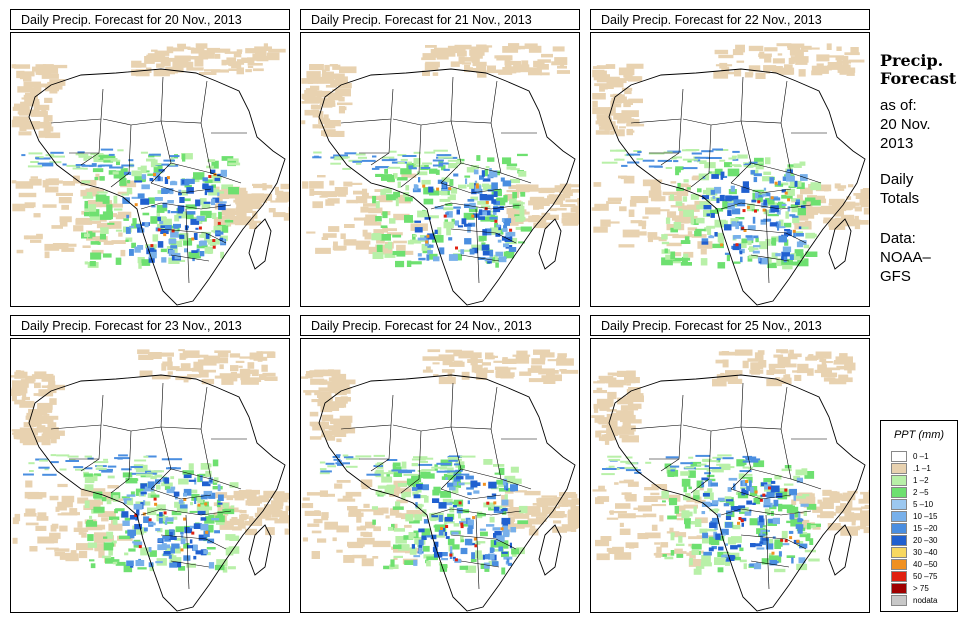 This screenshot has width=965, height=628. I want to click on forecast-panel-2: Daily Precip. Forecast for 21 Nov., 2013, so click(440, 158).